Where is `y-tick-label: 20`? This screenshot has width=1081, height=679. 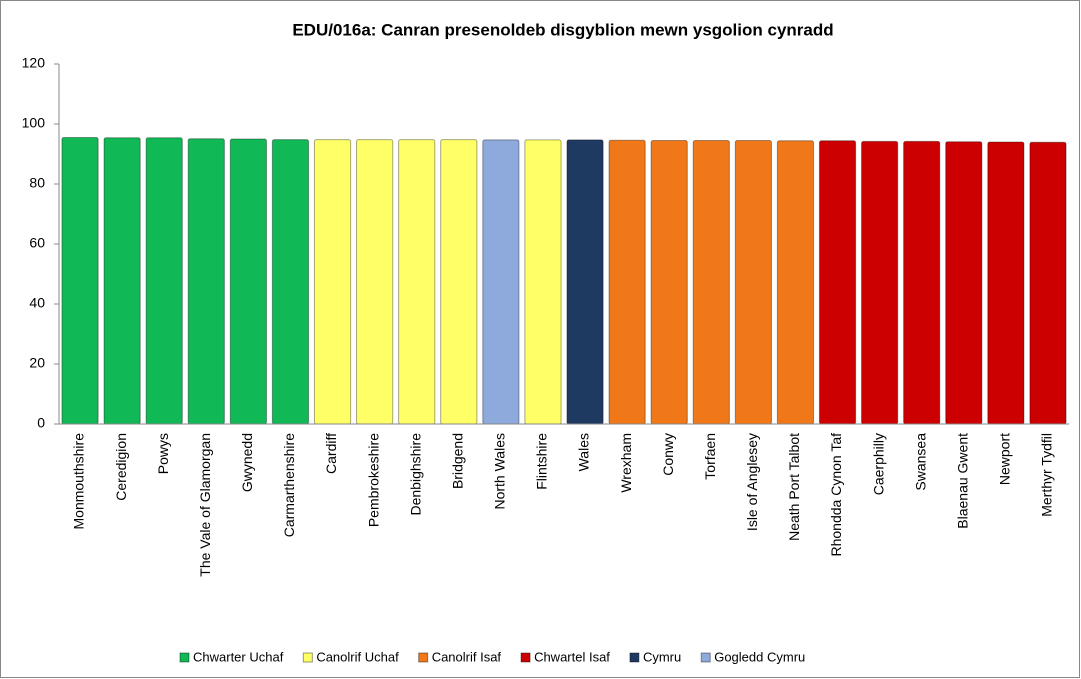 y-tick-label: 20 is located at coordinates (37, 363).